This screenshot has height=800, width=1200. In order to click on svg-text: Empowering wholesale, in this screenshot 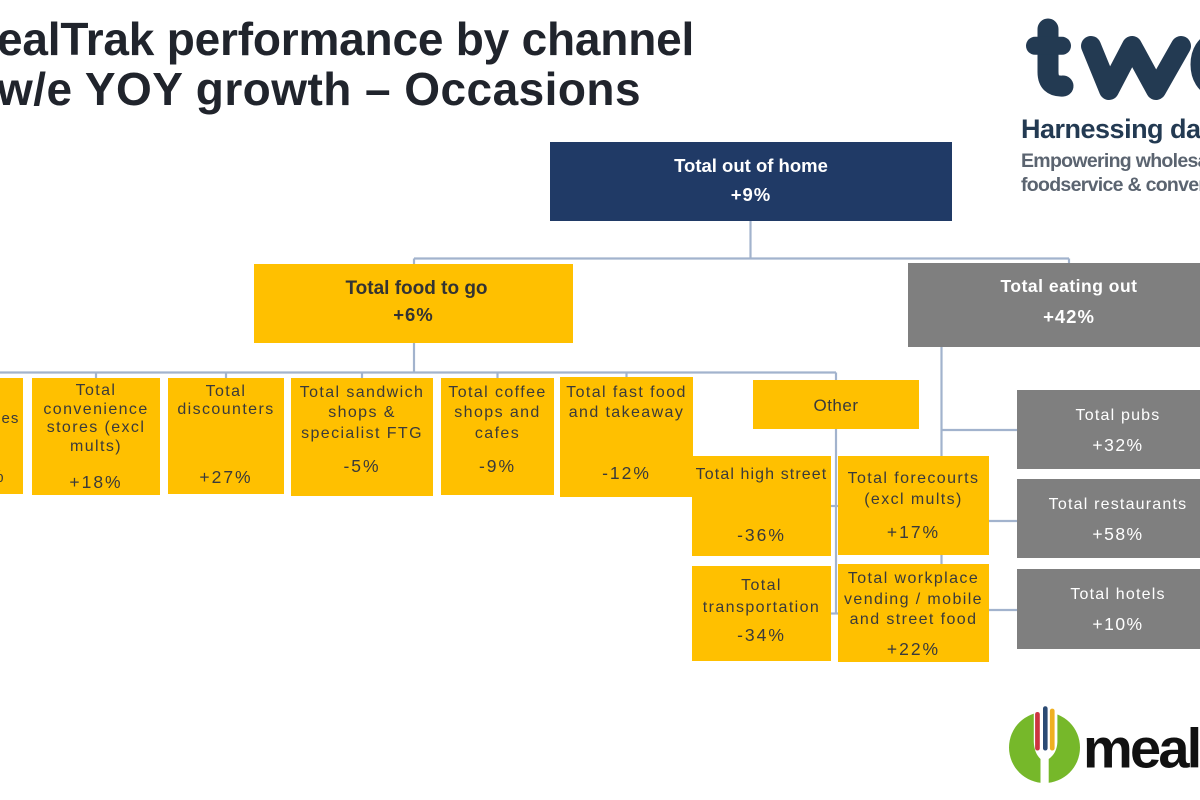, I will do `click(1110, 161)`.